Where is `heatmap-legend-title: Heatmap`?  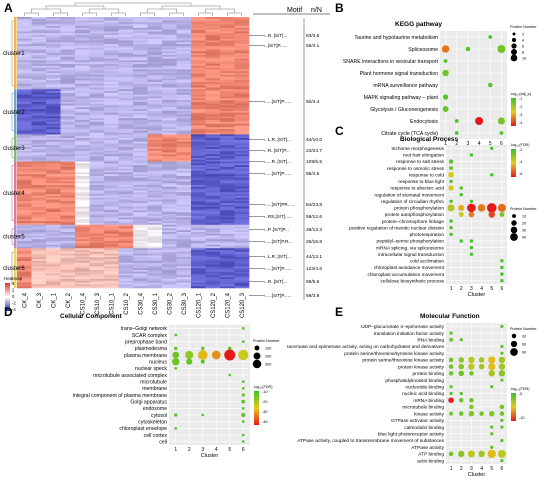 heatmap-legend-title: Heatmap is located at coordinates (13, 278).